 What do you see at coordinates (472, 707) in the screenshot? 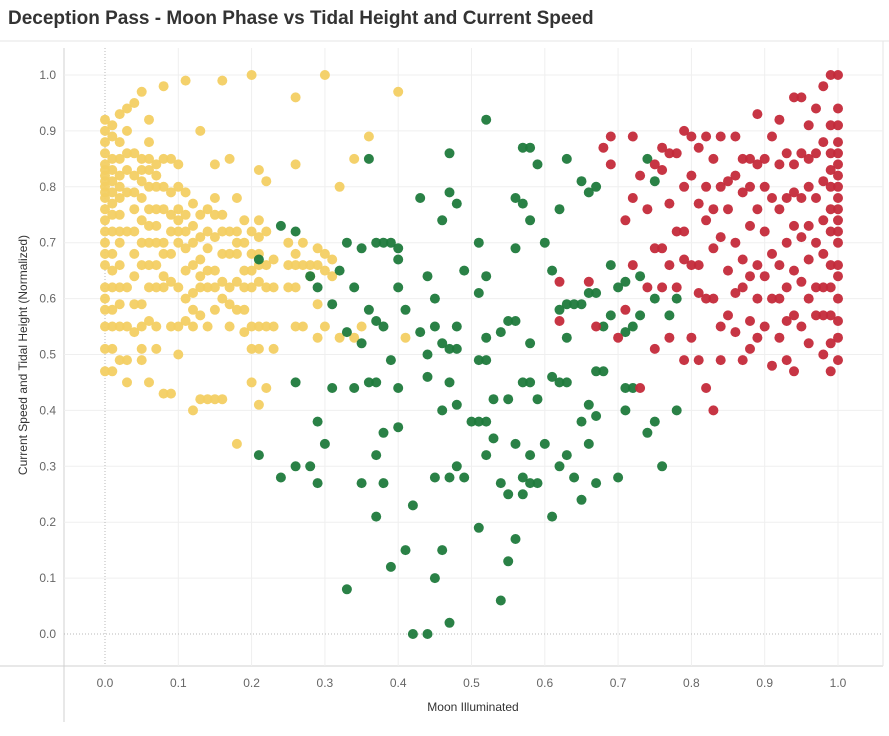
I see `x-axis-title: Moon Illuminated` at bounding box center [472, 707].